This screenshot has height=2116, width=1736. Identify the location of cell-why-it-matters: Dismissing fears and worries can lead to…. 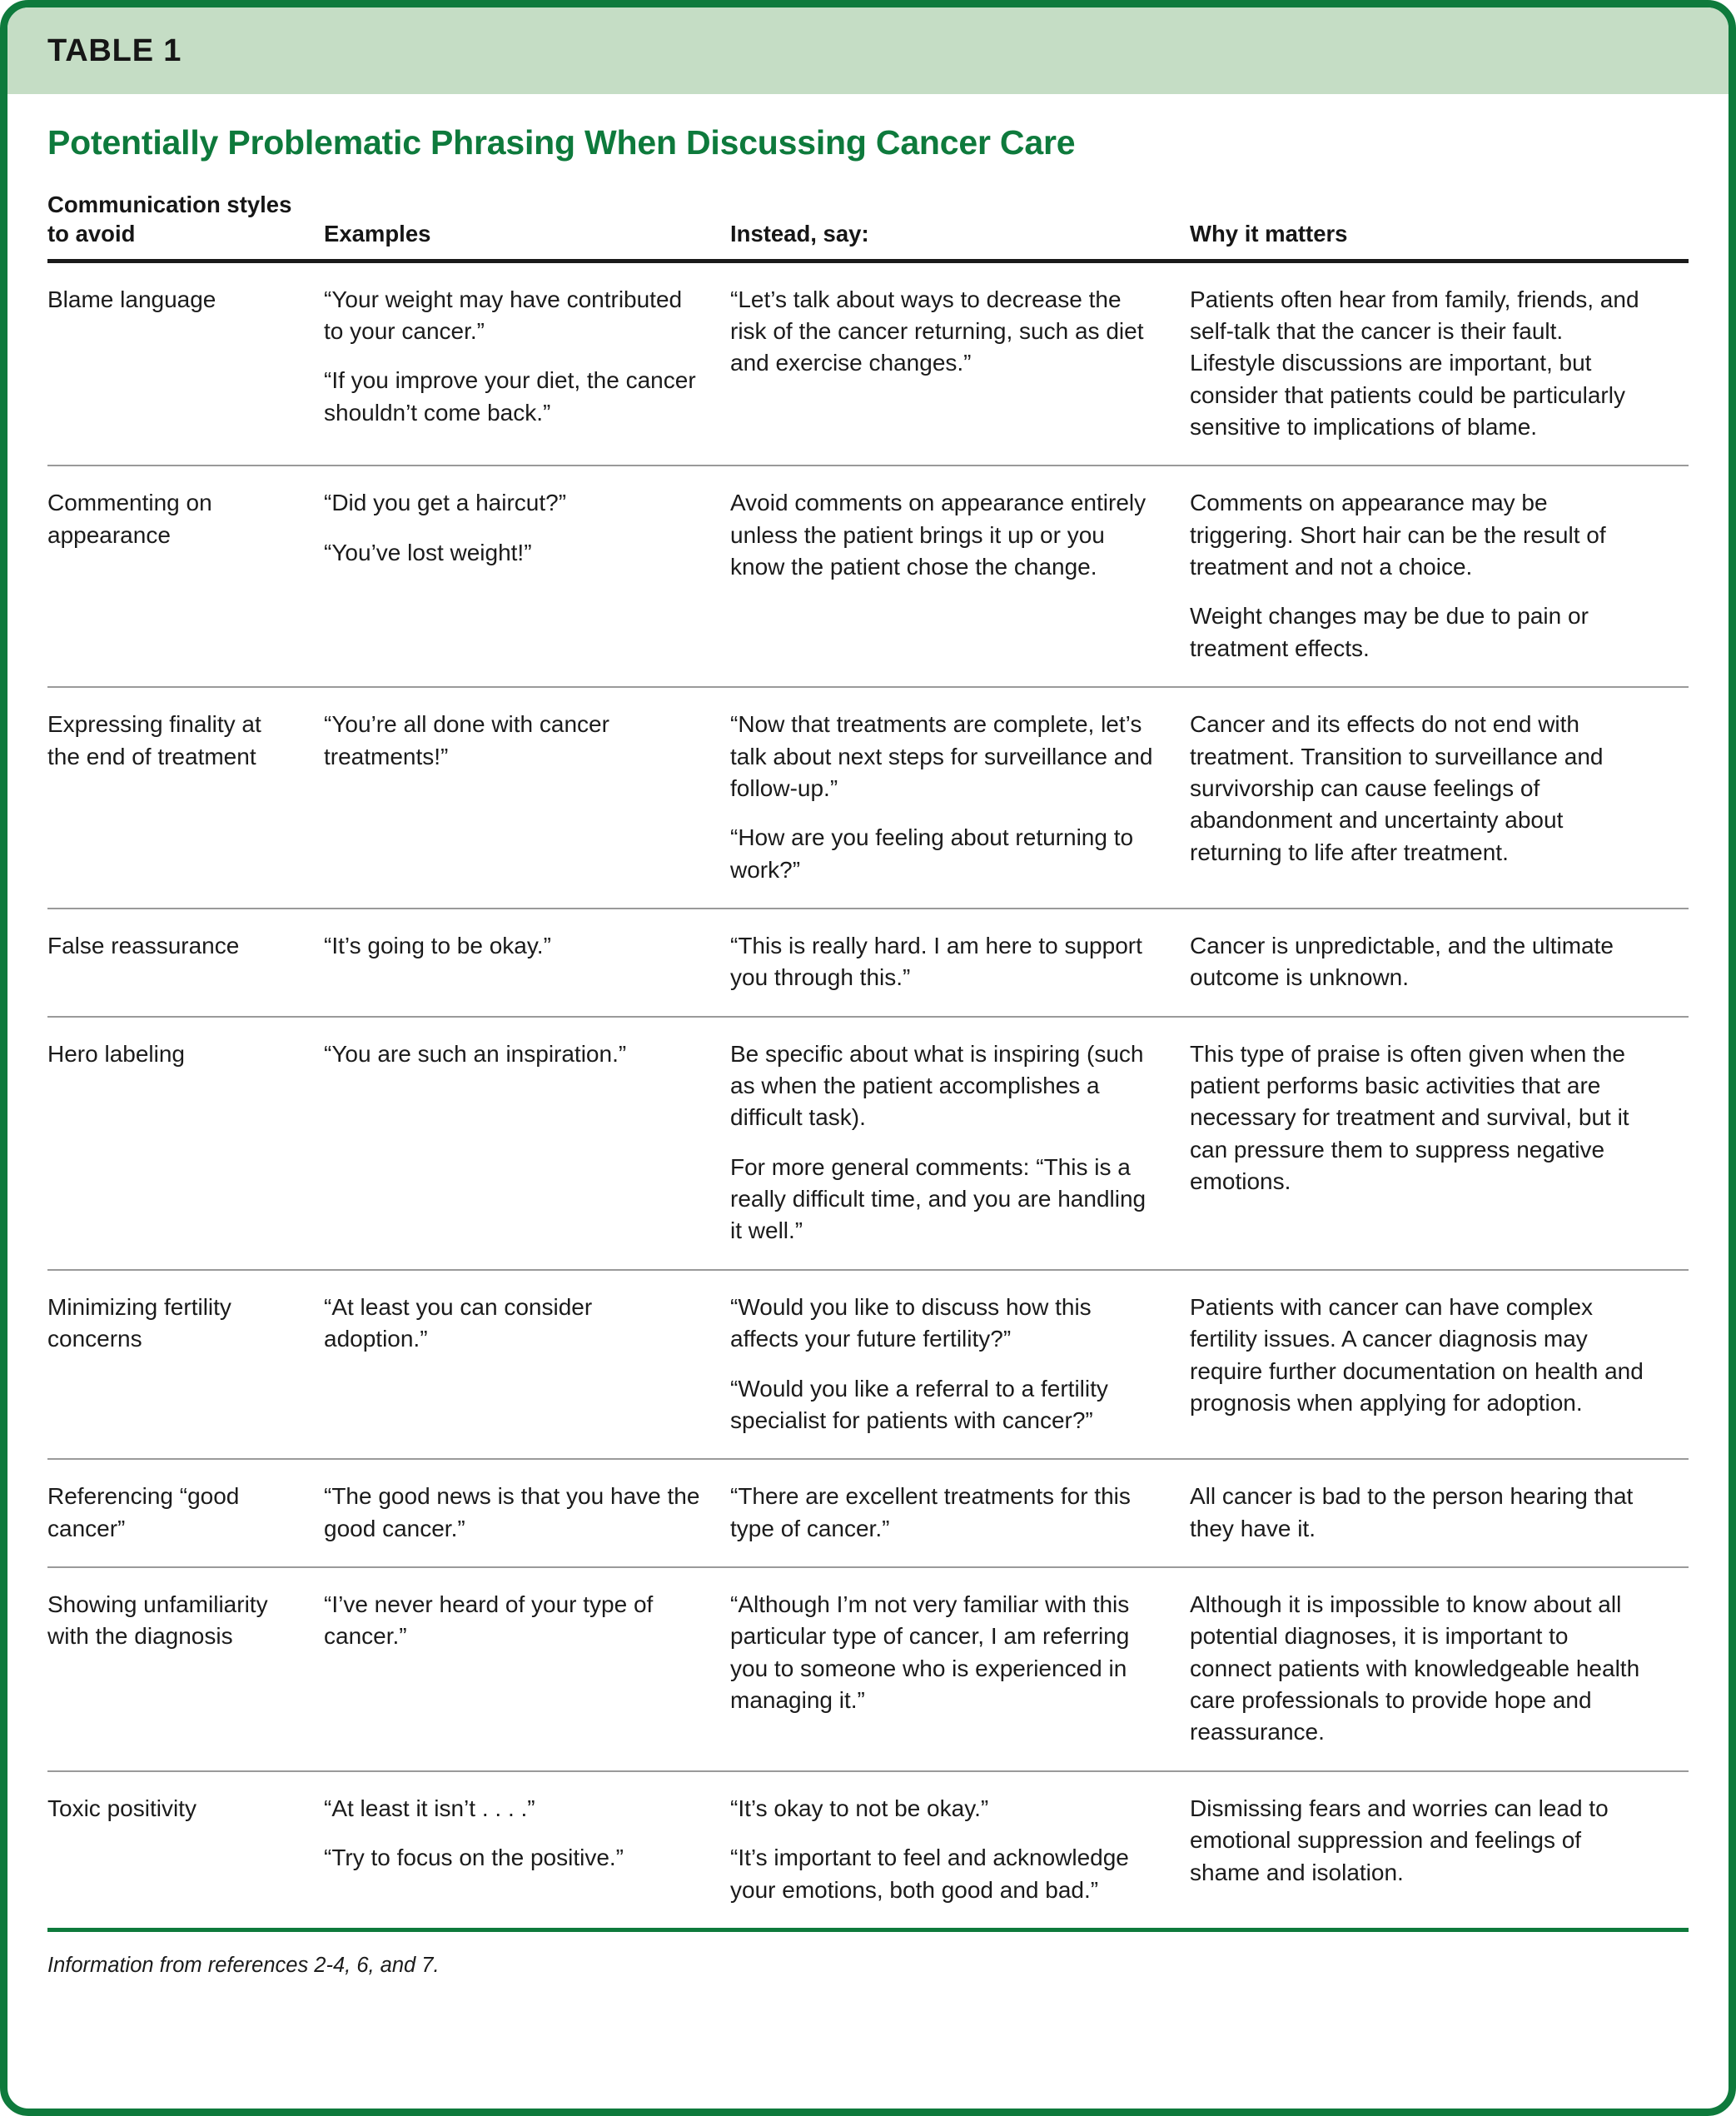
(1431, 1849).